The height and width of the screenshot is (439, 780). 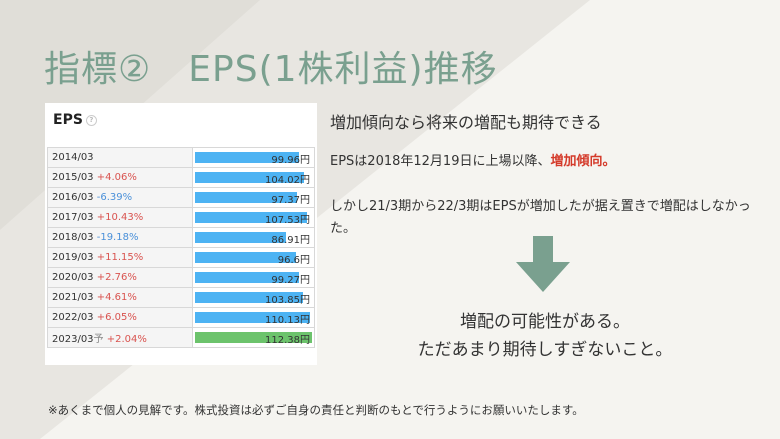 I want to click on eps-change: +10.43%, so click(x=118, y=217).